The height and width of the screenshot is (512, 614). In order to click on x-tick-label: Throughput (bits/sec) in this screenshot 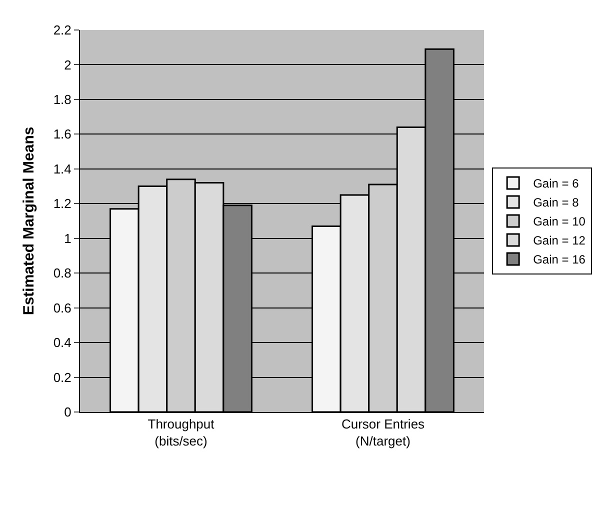, I will do `click(181, 432)`.